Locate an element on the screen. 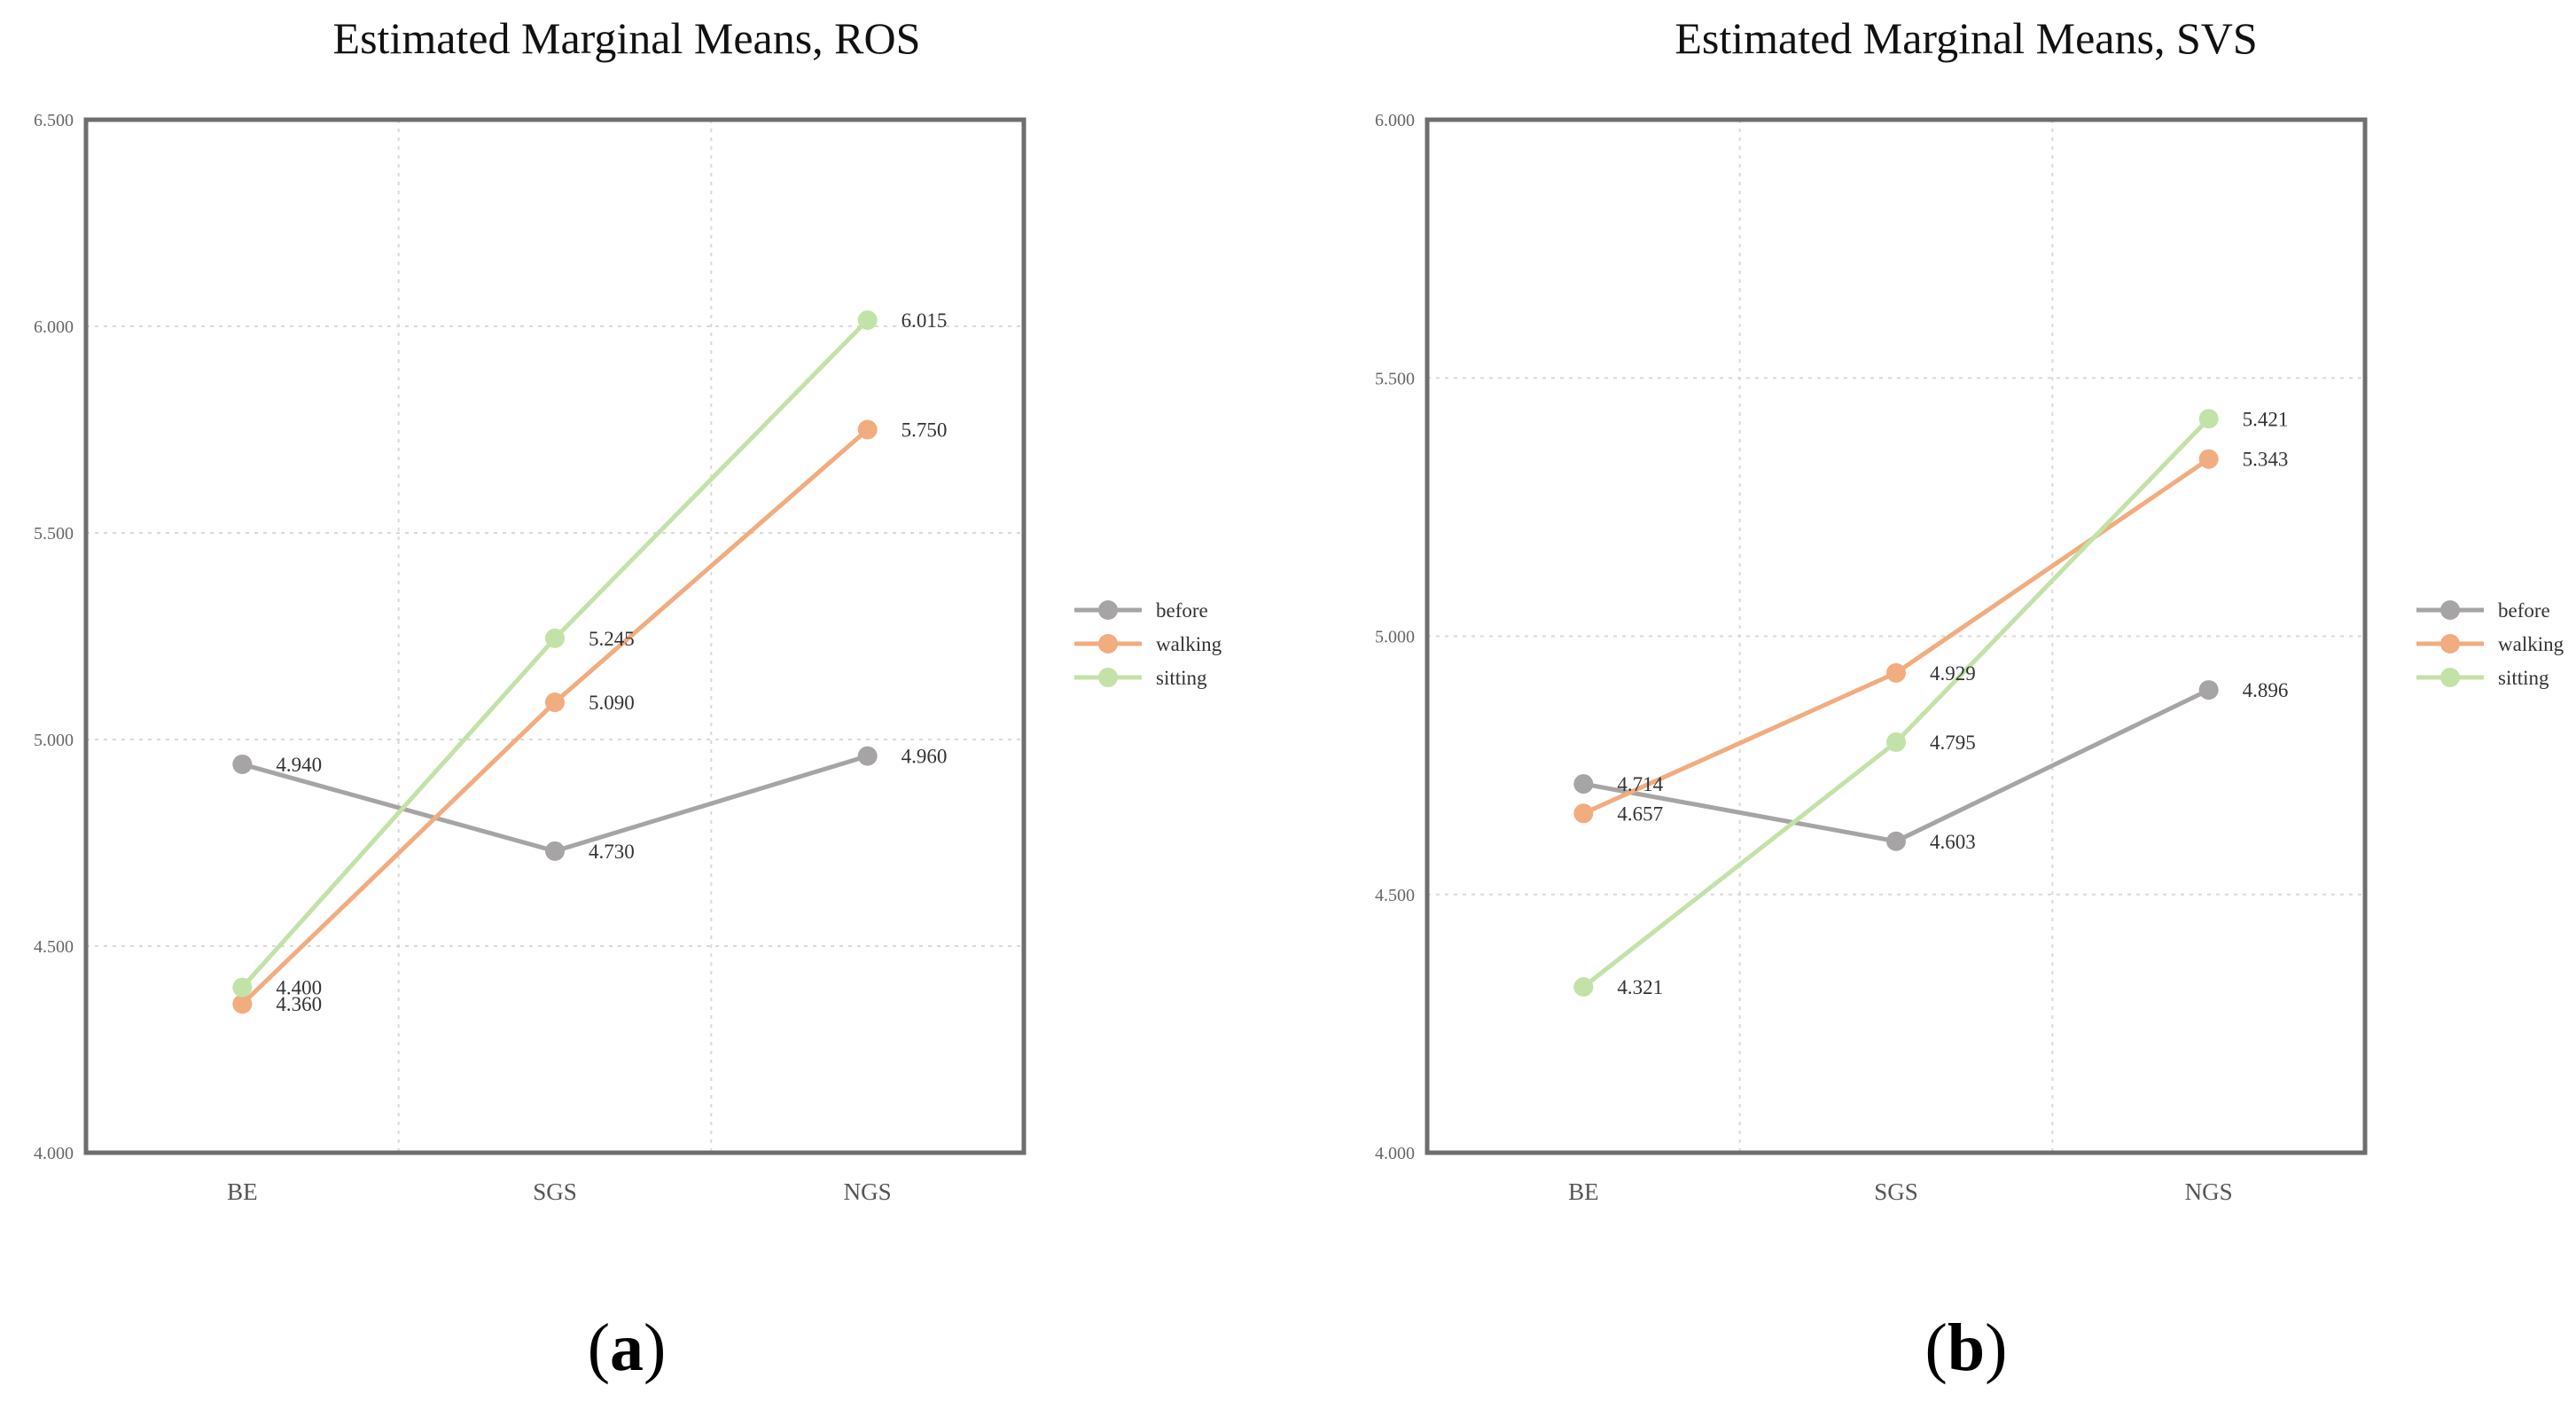 This screenshot has width=2576, height=1401. data-label-walking: 4.360 is located at coordinates (299, 1004).